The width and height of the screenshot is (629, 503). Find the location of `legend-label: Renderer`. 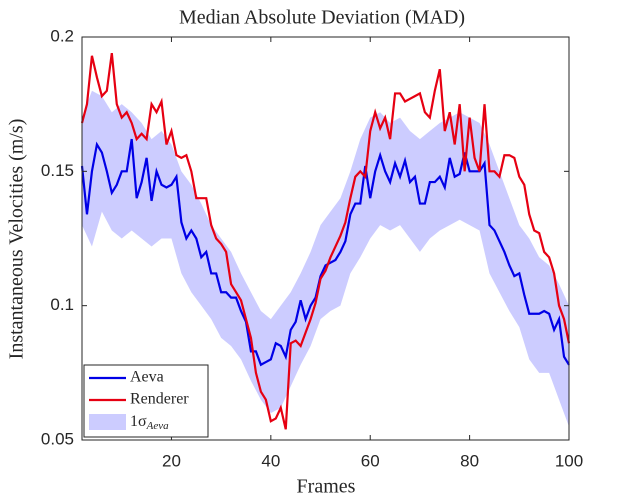

legend-label: Renderer is located at coordinates (159, 399).